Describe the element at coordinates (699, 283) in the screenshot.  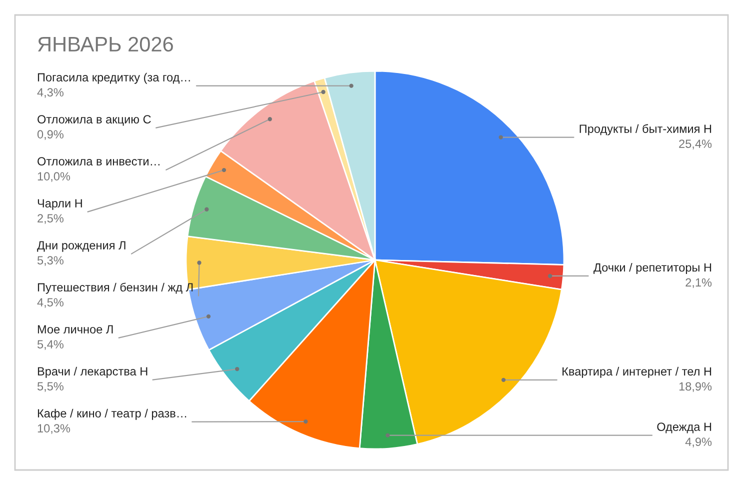
I see `data-label: 2,1%` at that location.